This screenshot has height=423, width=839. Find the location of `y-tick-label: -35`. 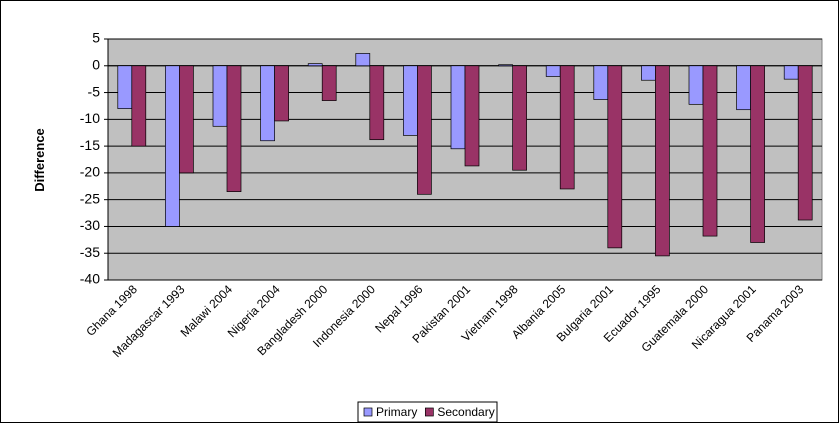

y-tick-label: -35 is located at coordinates (90, 252).